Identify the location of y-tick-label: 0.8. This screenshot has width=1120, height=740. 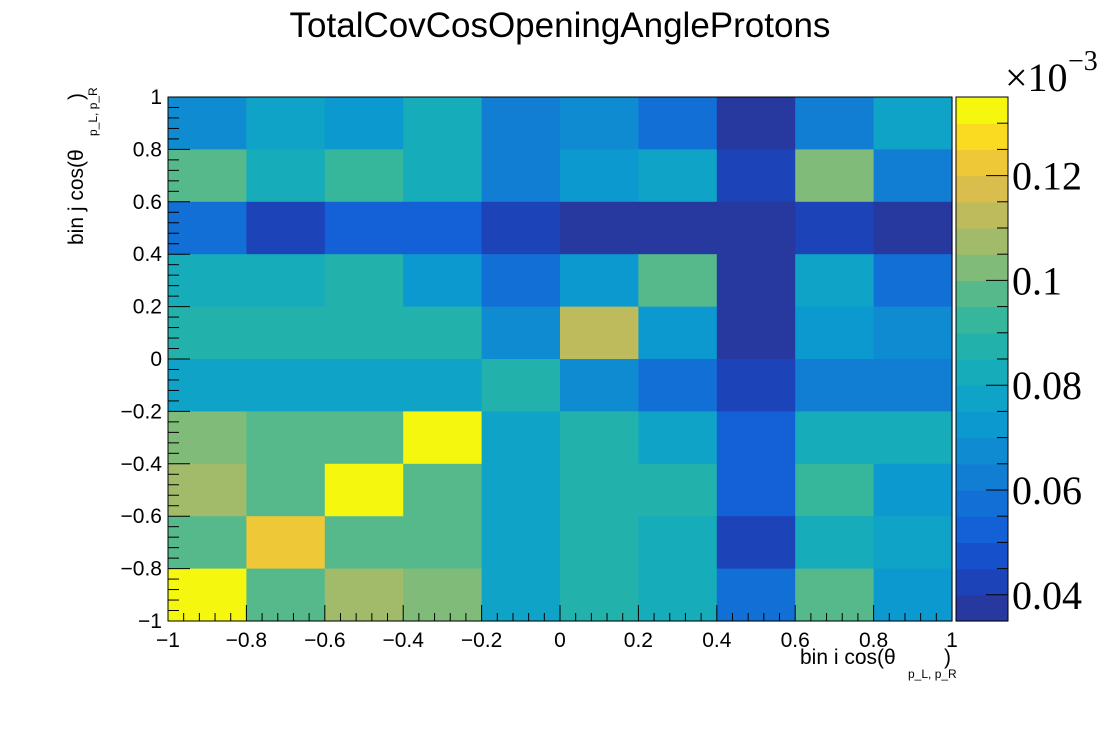
(147, 149).